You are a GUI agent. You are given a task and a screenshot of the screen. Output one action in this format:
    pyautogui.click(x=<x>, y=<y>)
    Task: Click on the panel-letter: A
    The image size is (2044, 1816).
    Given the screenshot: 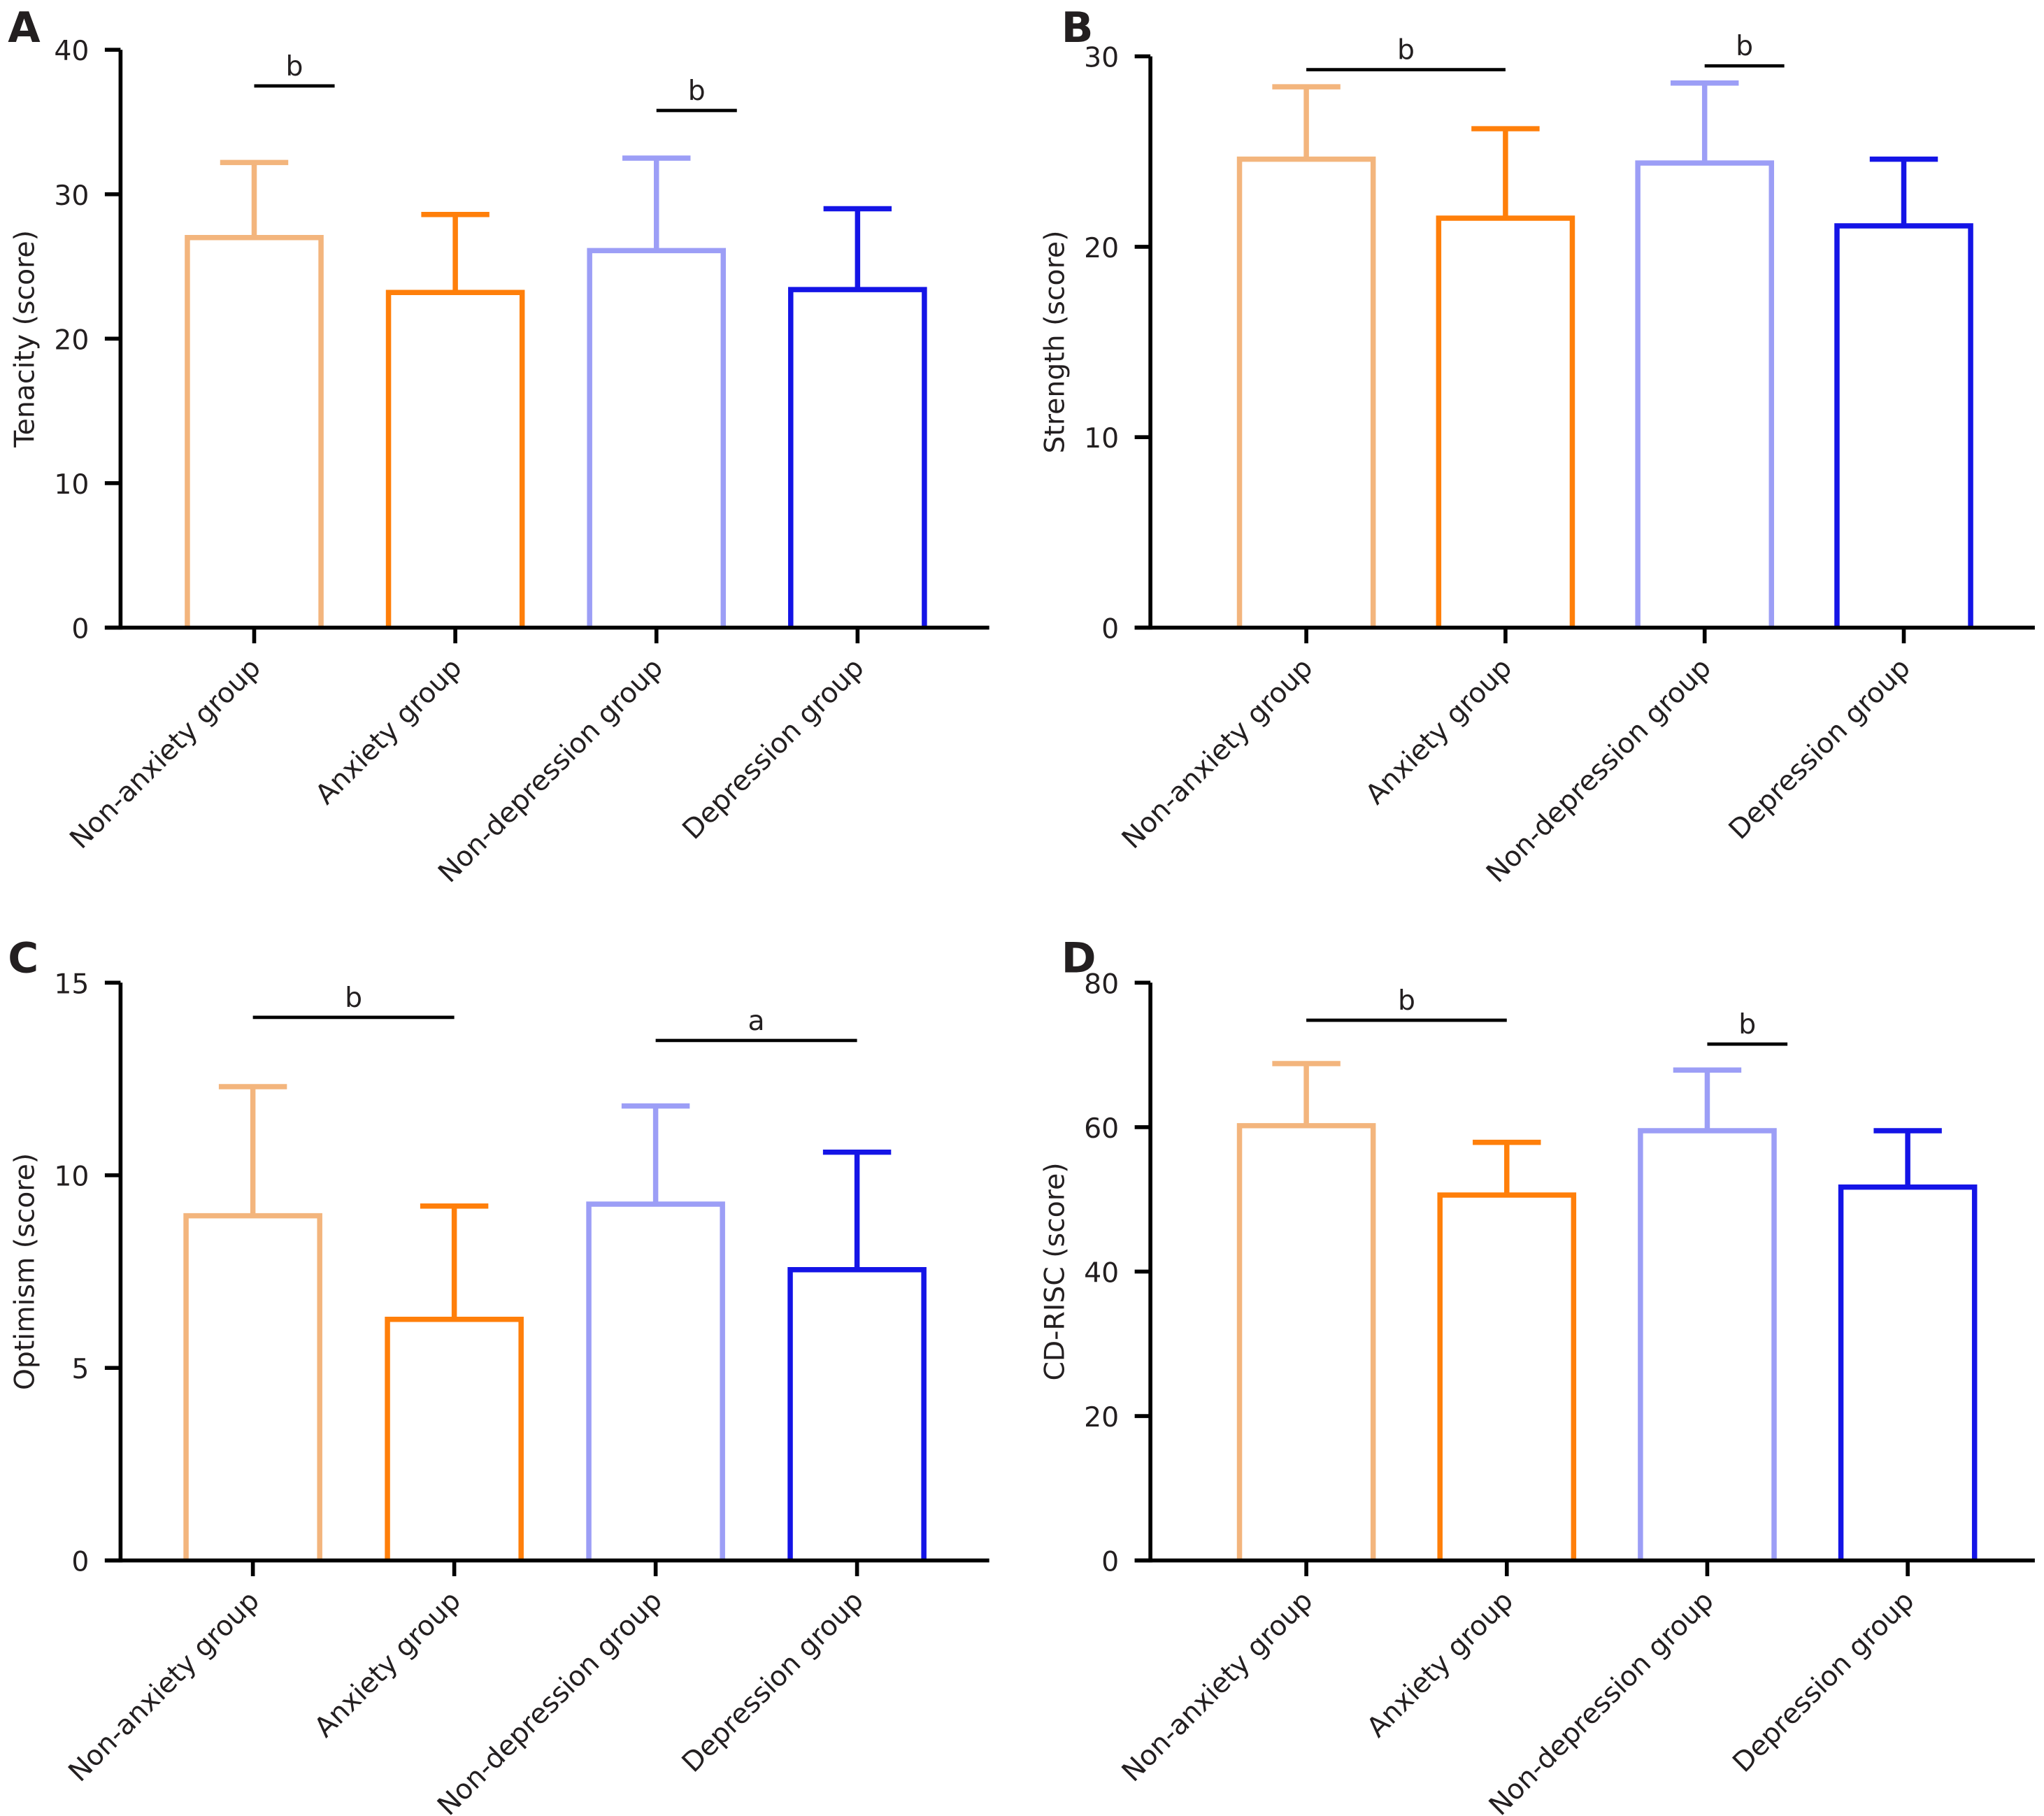 What is the action you would take?
    pyautogui.click(x=24, y=27)
    